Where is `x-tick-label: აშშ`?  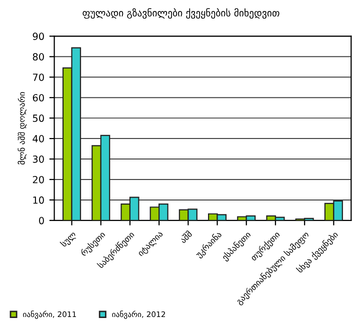 x-tick-label: აშშ is located at coordinates (185, 237).